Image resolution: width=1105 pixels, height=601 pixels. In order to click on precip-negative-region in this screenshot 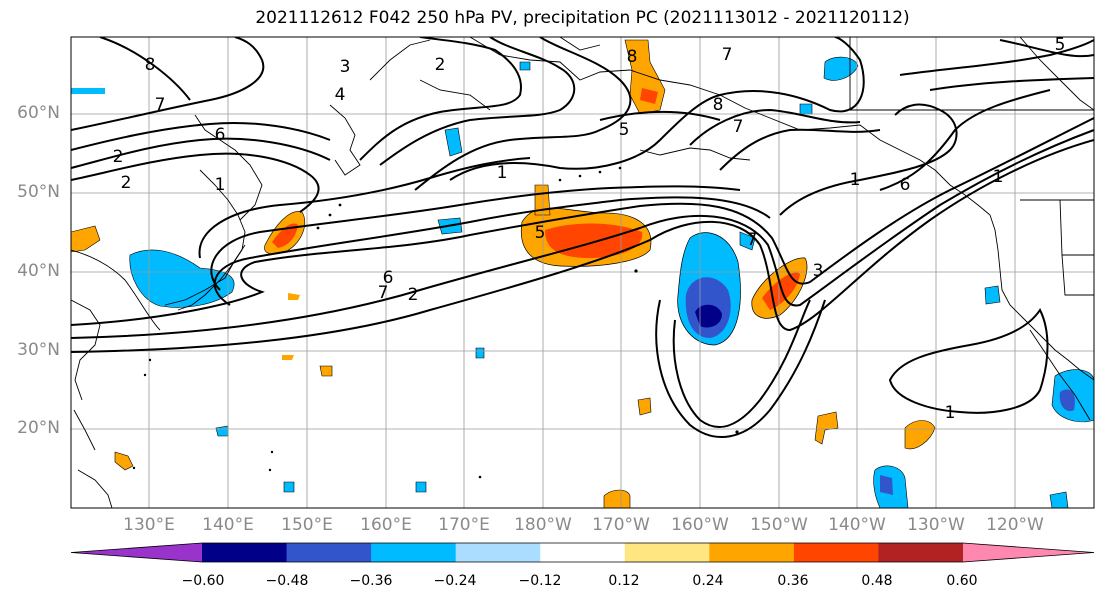, I will do `click(182, 278)`.